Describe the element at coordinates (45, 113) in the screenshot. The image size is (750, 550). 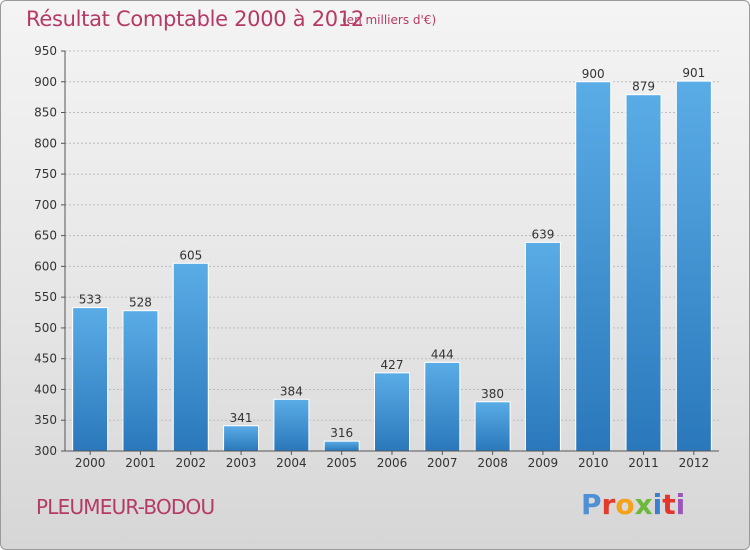
I see `y-tick-label: 850` at that location.